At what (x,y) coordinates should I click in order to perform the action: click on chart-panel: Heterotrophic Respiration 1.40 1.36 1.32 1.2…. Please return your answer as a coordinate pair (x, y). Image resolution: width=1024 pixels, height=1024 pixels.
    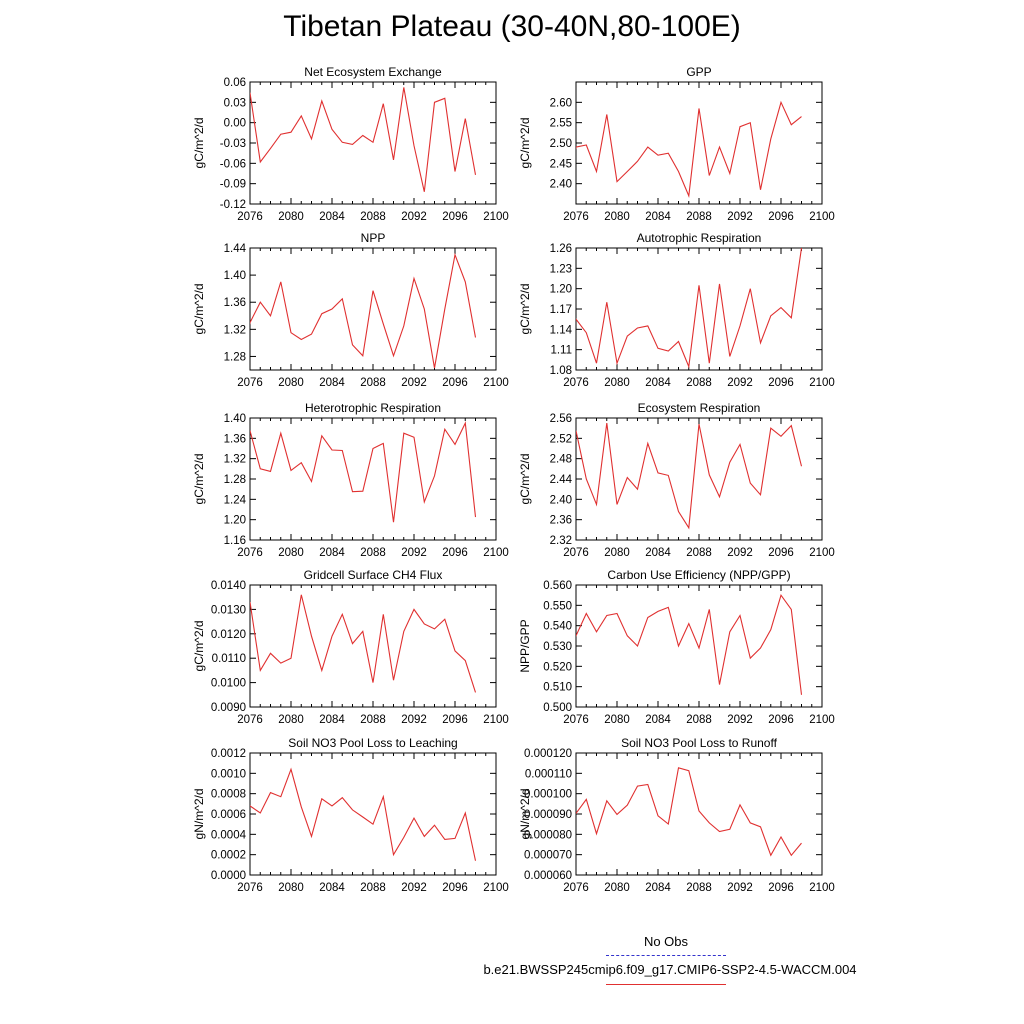
    Looking at the image, I should click on (350, 480).